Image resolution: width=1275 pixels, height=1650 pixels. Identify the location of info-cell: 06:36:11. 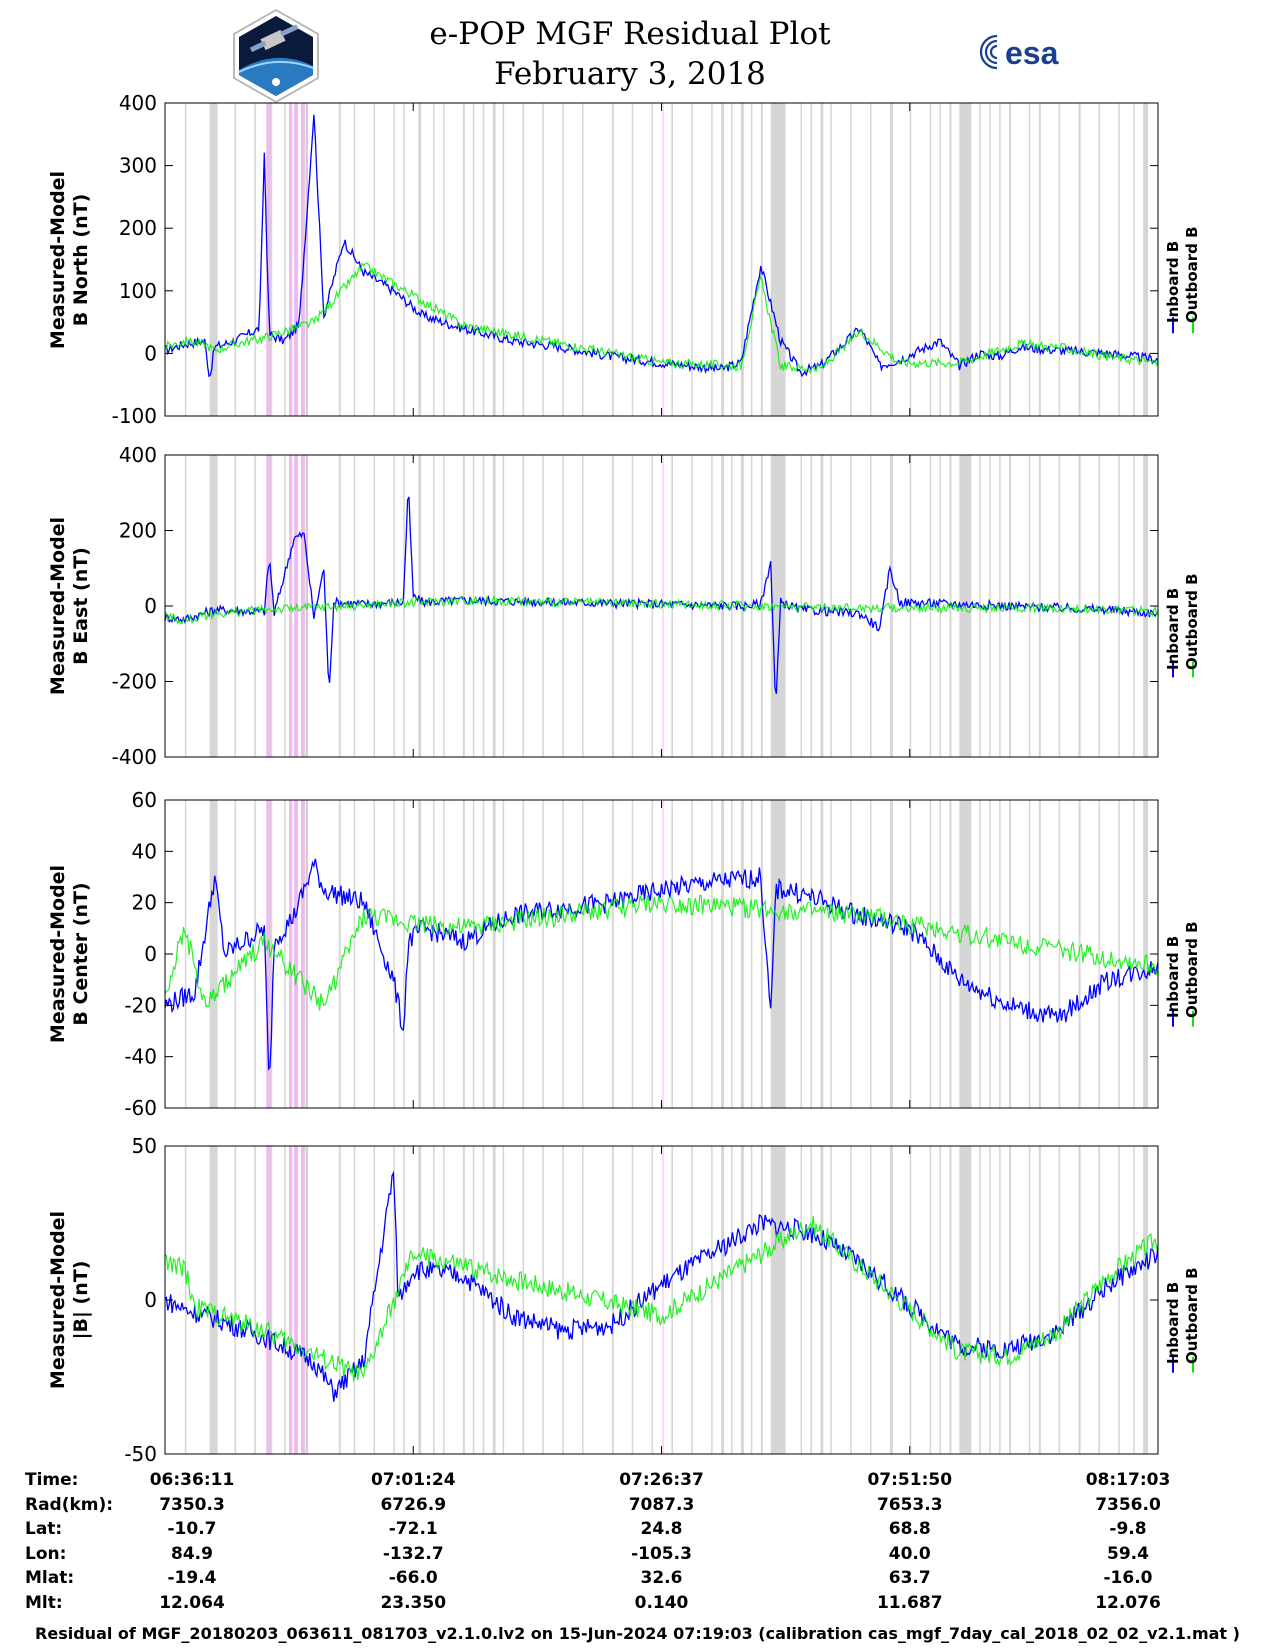
(192, 1480).